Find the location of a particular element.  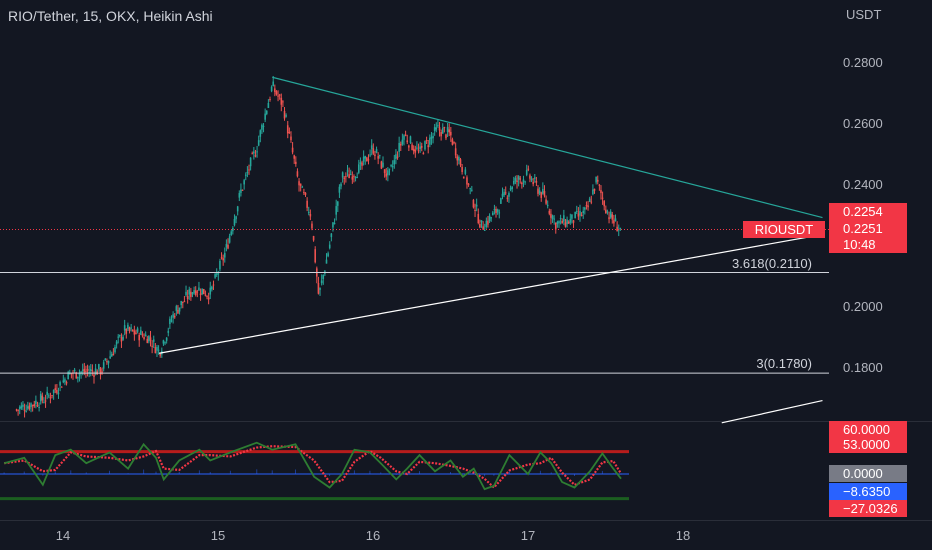

osc-zero-tag-bg is located at coordinates (868, 473).